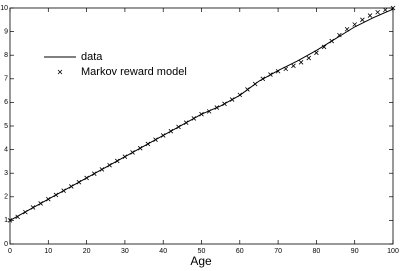  Describe the element at coordinates (4, 8) in the screenshot. I see `y-tick-label: 10` at that location.